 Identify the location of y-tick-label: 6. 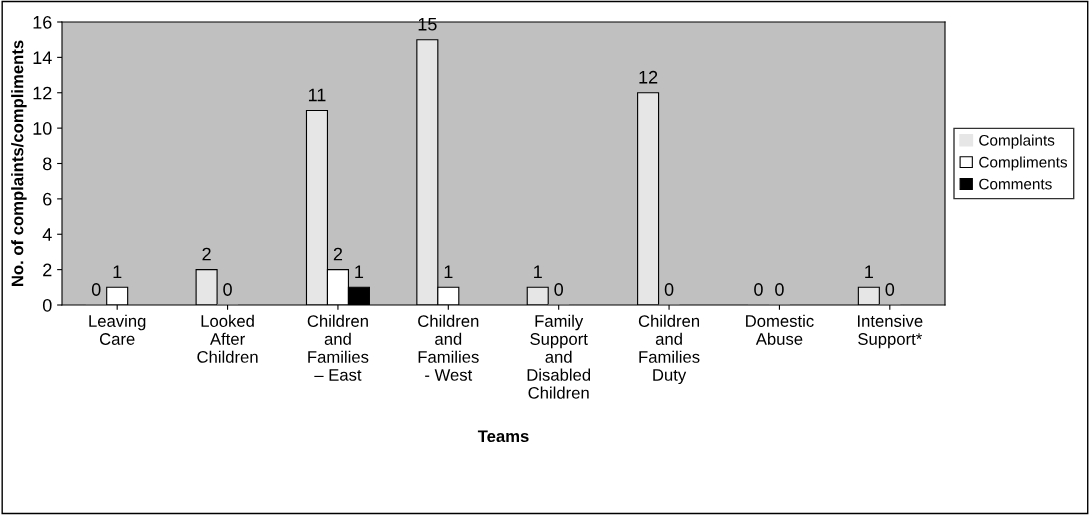
(47, 199).